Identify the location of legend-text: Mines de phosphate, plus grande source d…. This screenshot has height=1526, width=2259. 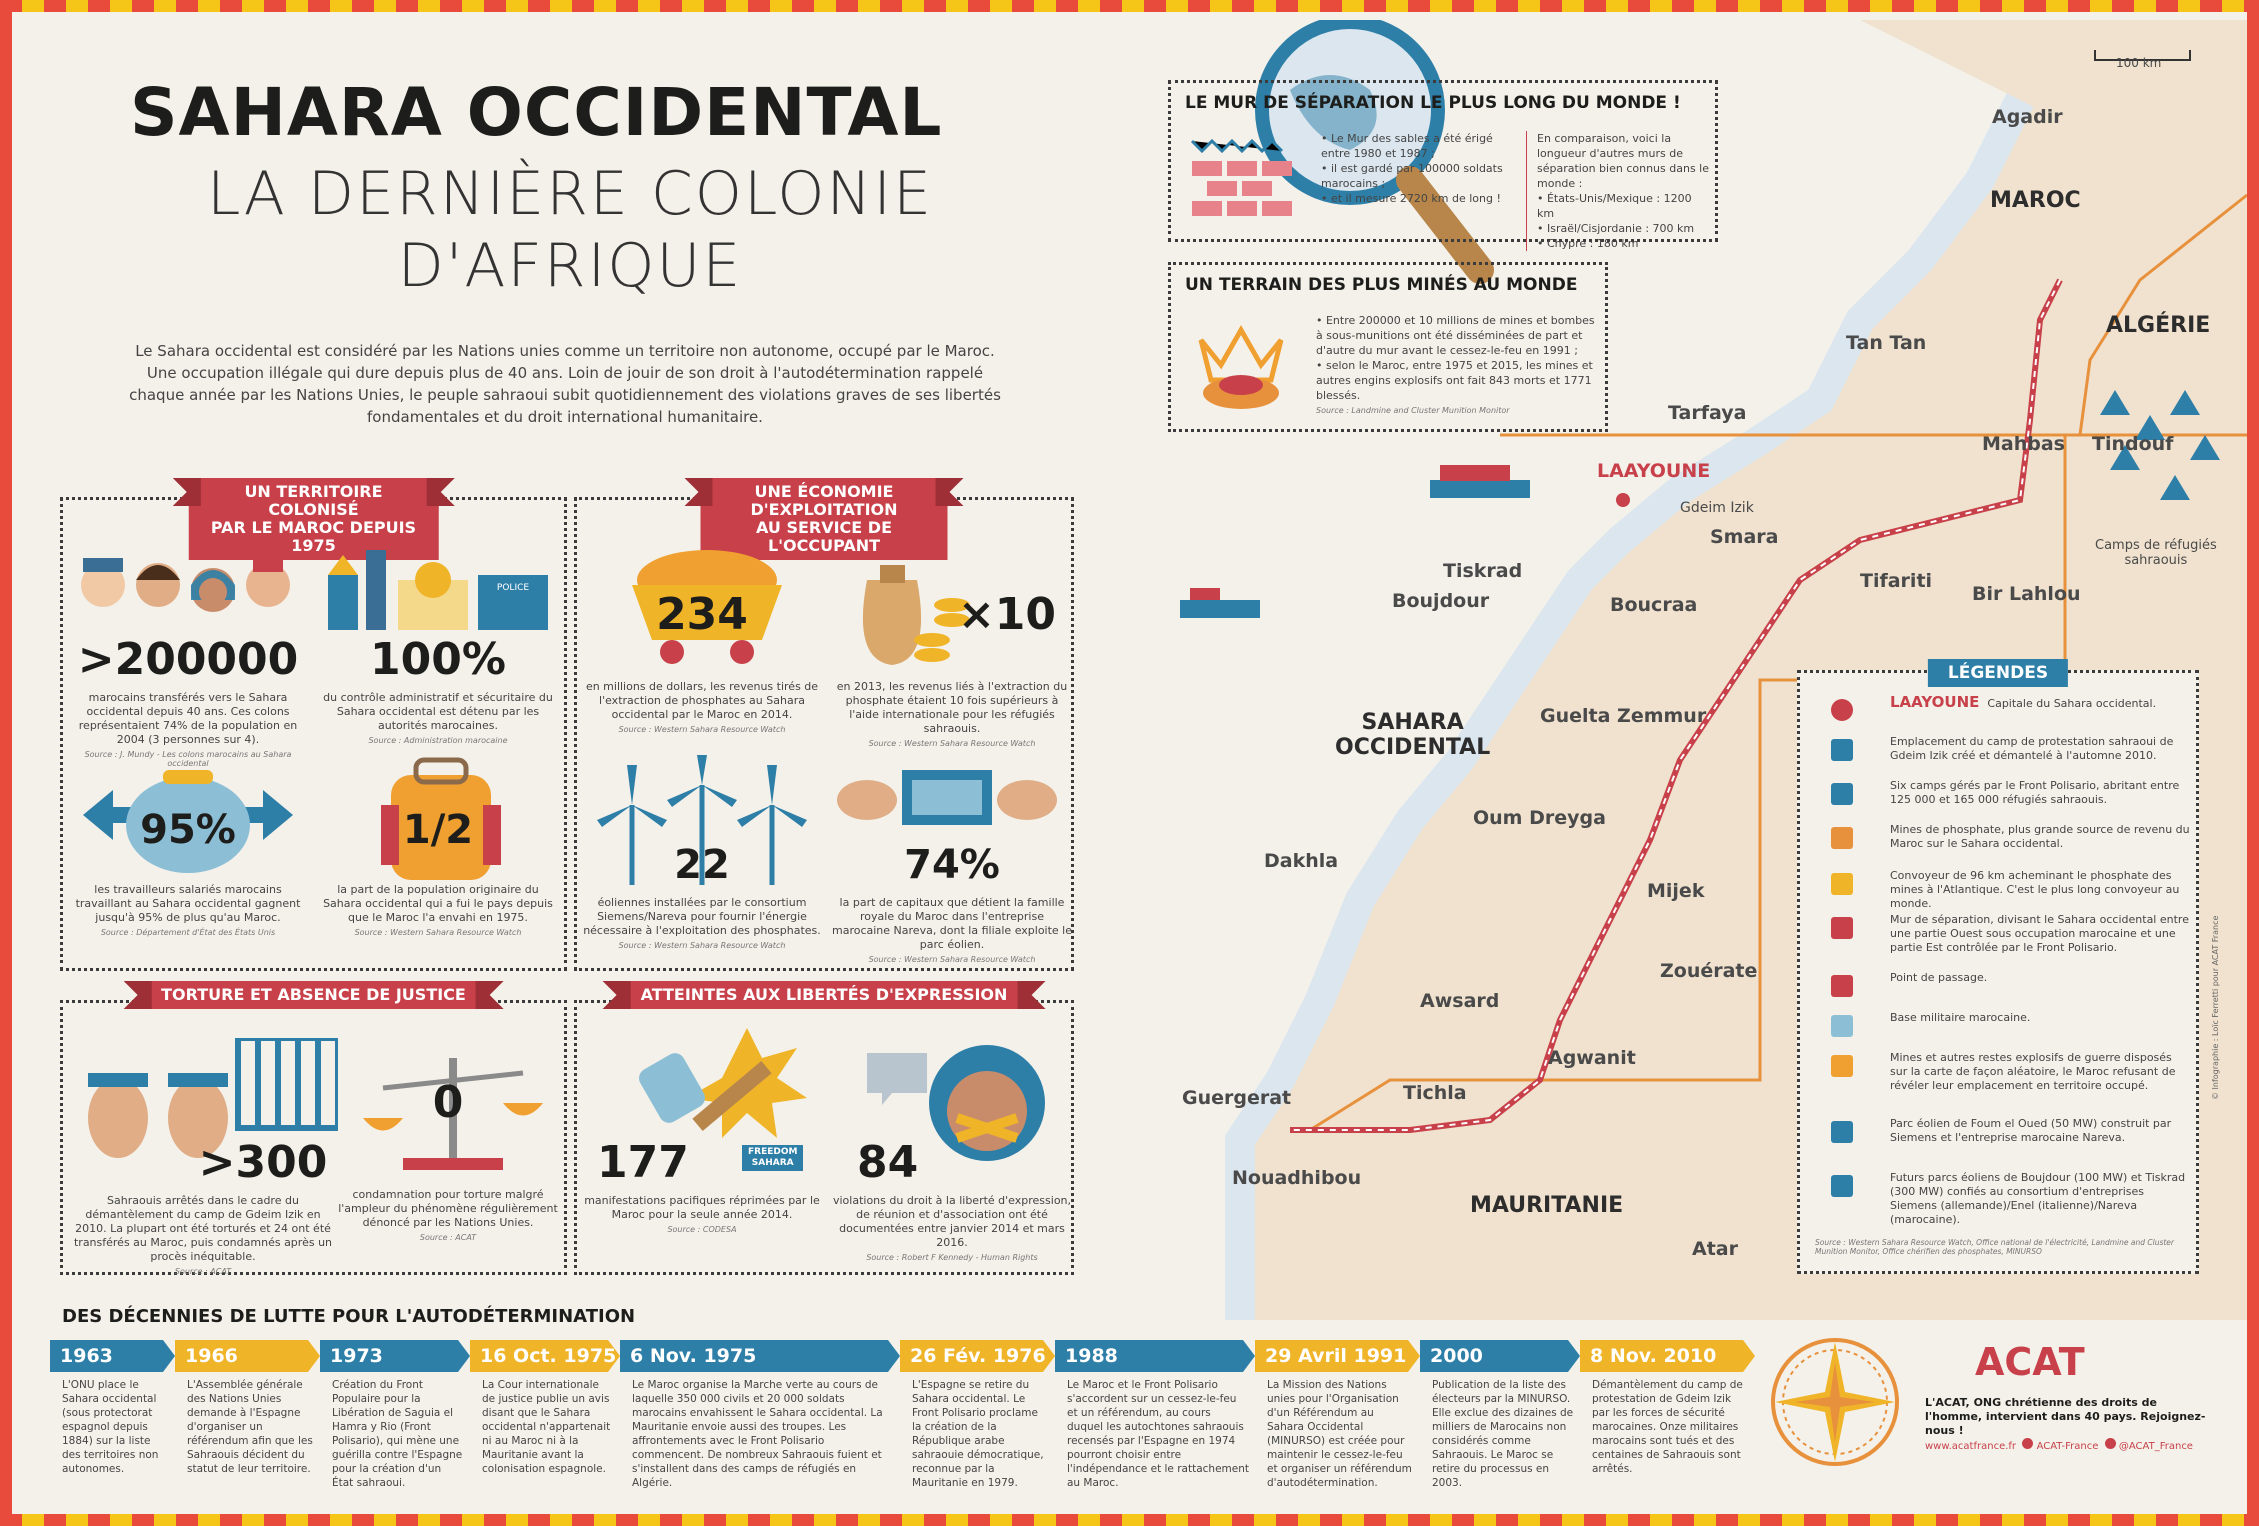
(2040, 836).